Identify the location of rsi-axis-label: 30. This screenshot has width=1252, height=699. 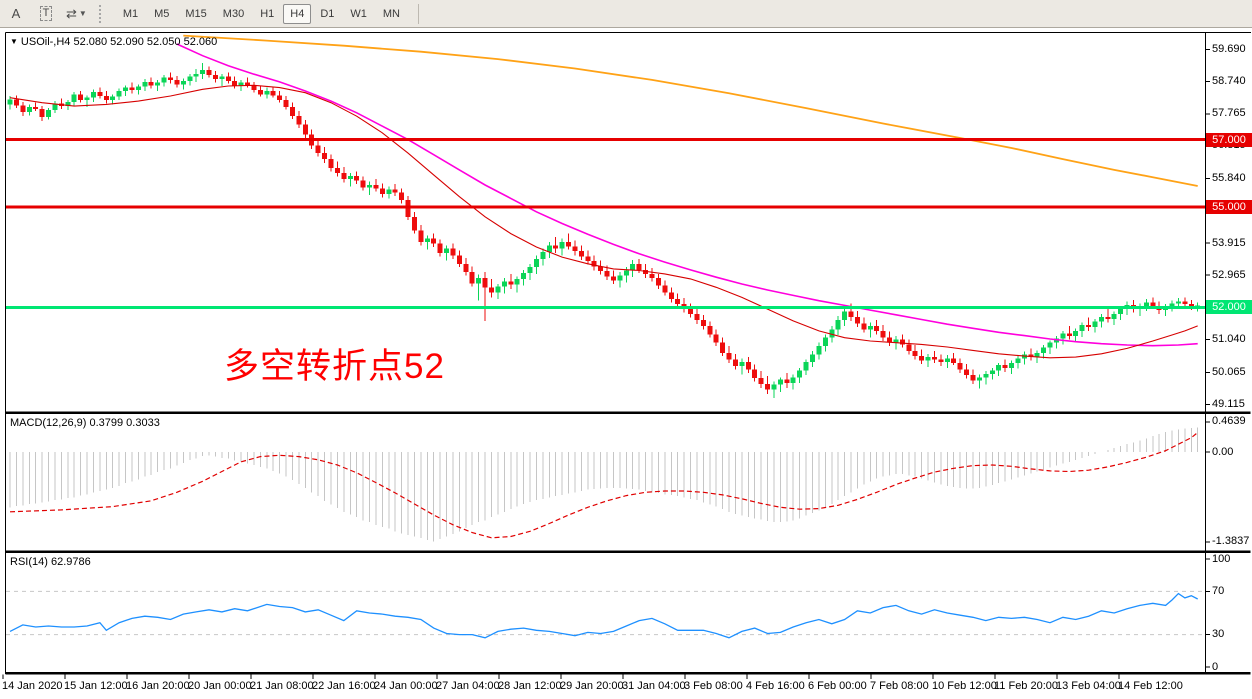
(1218, 634).